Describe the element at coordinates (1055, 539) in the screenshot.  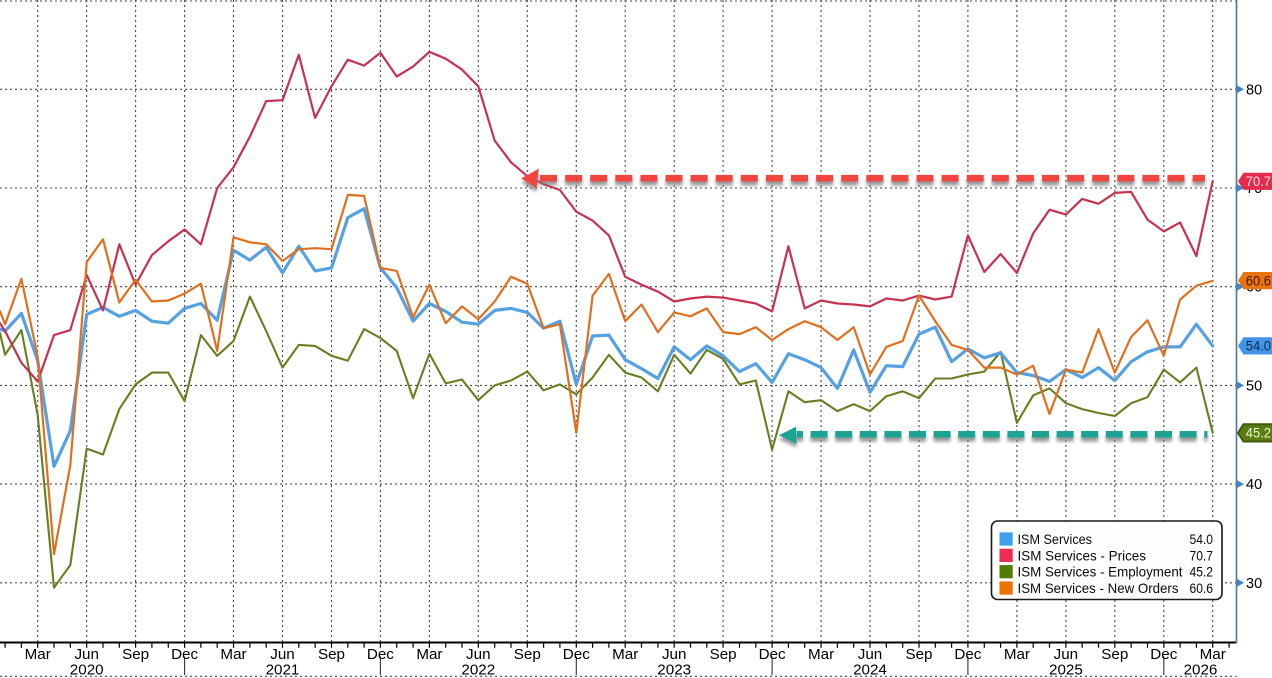
I see `svg-text: ISM Services` at that location.